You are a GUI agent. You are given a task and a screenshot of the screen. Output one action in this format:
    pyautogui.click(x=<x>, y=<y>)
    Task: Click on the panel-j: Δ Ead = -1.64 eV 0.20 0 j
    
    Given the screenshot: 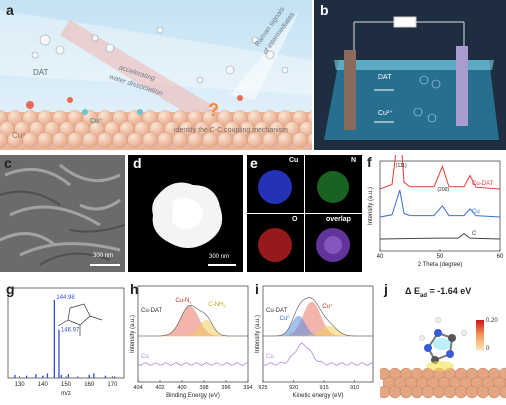 What is the action you would take?
    pyautogui.click(x=443, y=341)
    